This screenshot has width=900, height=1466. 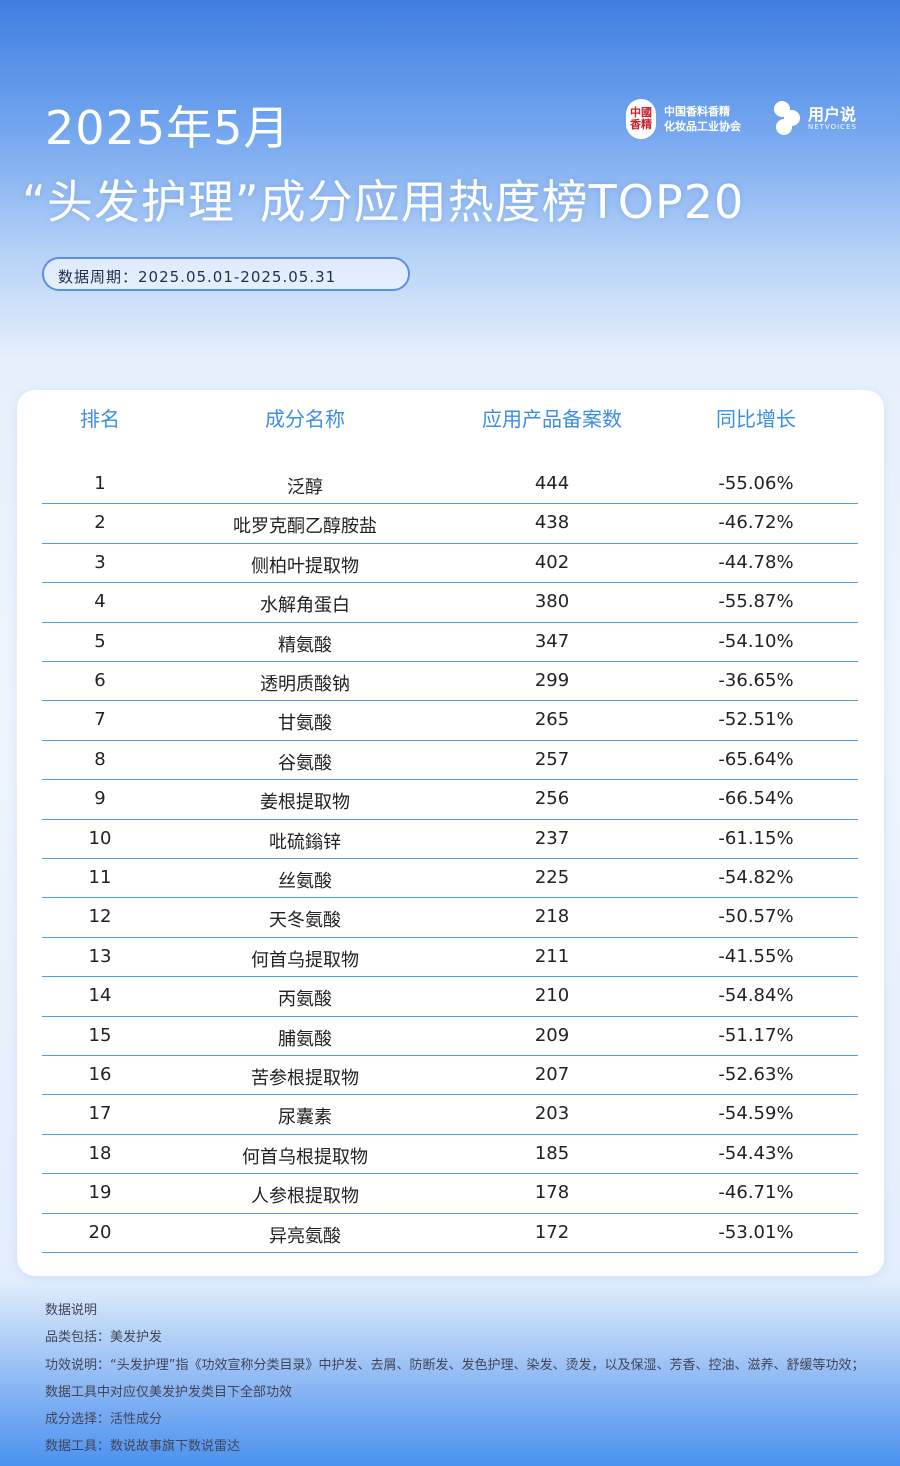 What do you see at coordinates (641, 119) in the screenshot?
I see `seal-icon: 中國 香精` at bounding box center [641, 119].